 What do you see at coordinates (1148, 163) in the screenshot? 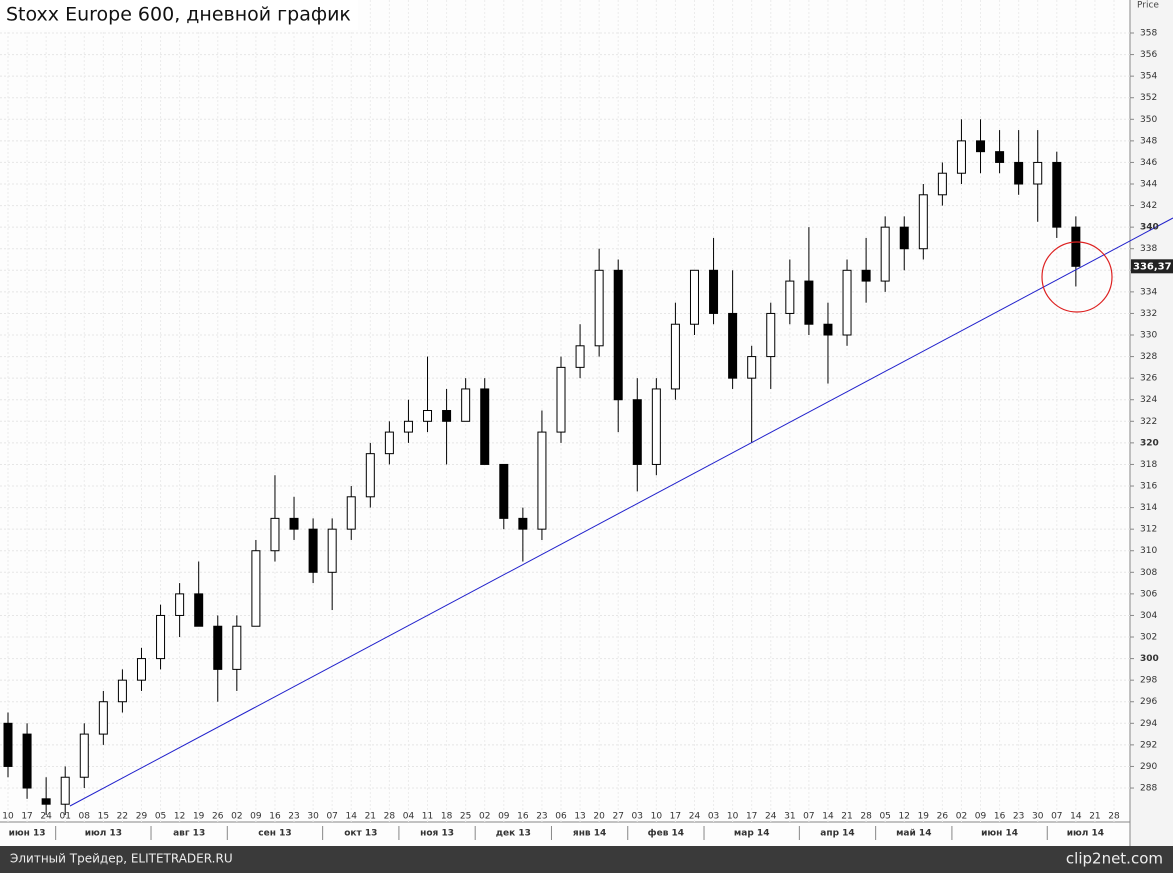
I see `y-tick-label: 346` at bounding box center [1148, 163].